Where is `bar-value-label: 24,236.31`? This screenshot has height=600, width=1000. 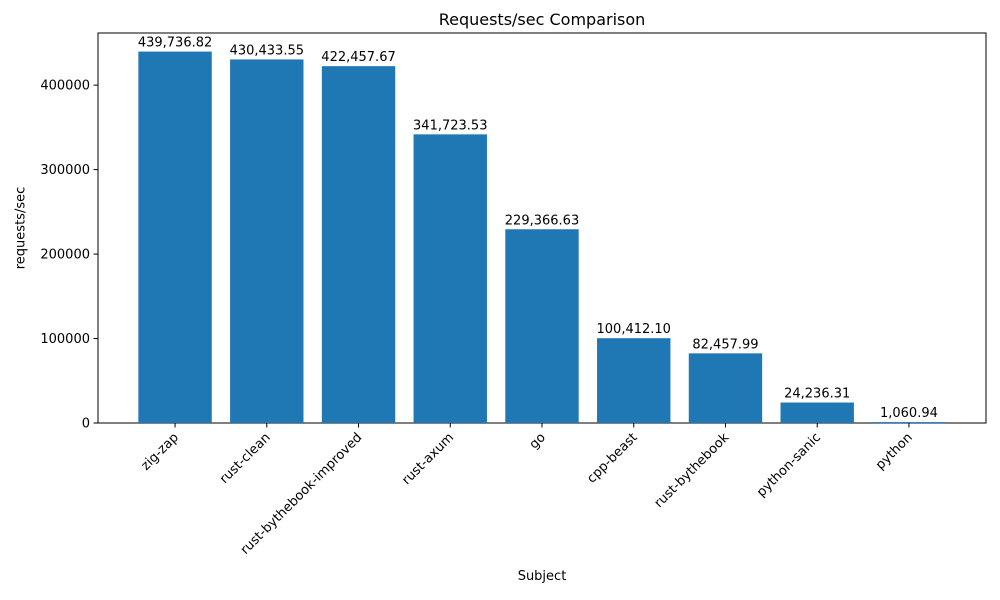
bar-value-label: 24,236.31 is located at coordinates (817, 394).